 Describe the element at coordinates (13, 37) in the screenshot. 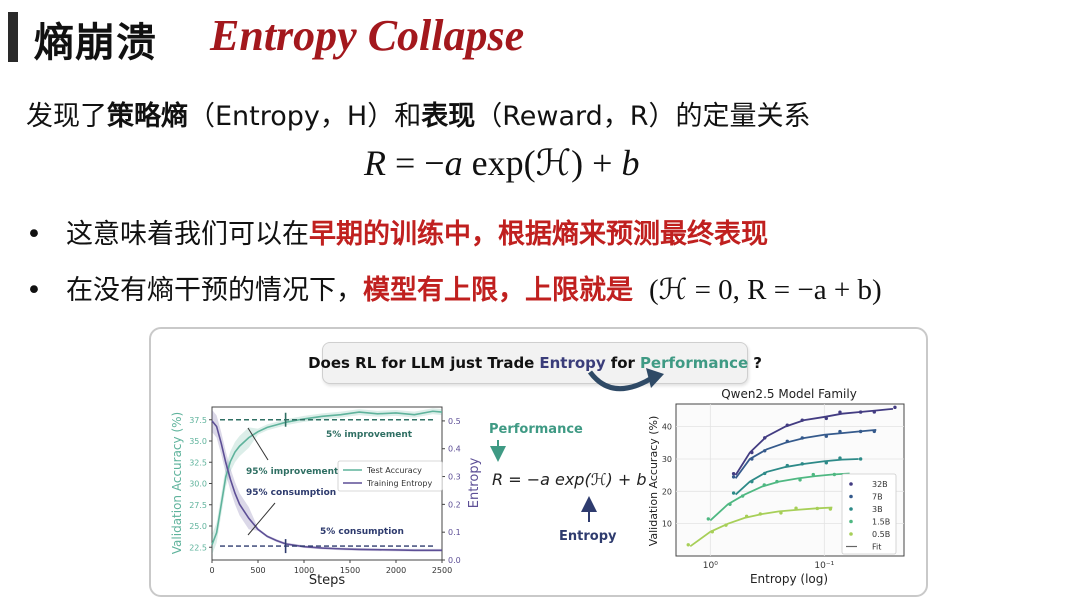

I see `title-accent-bar` at that location.